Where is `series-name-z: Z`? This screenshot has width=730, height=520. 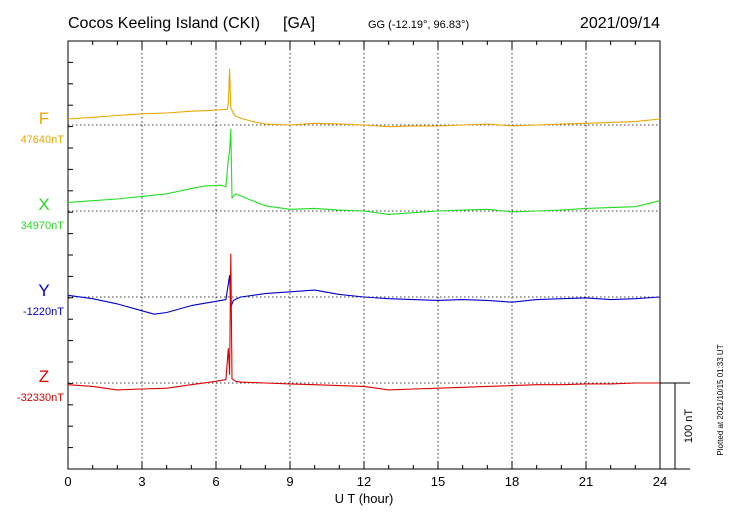 series-name-z: Z is located at coordinates (44, 376).